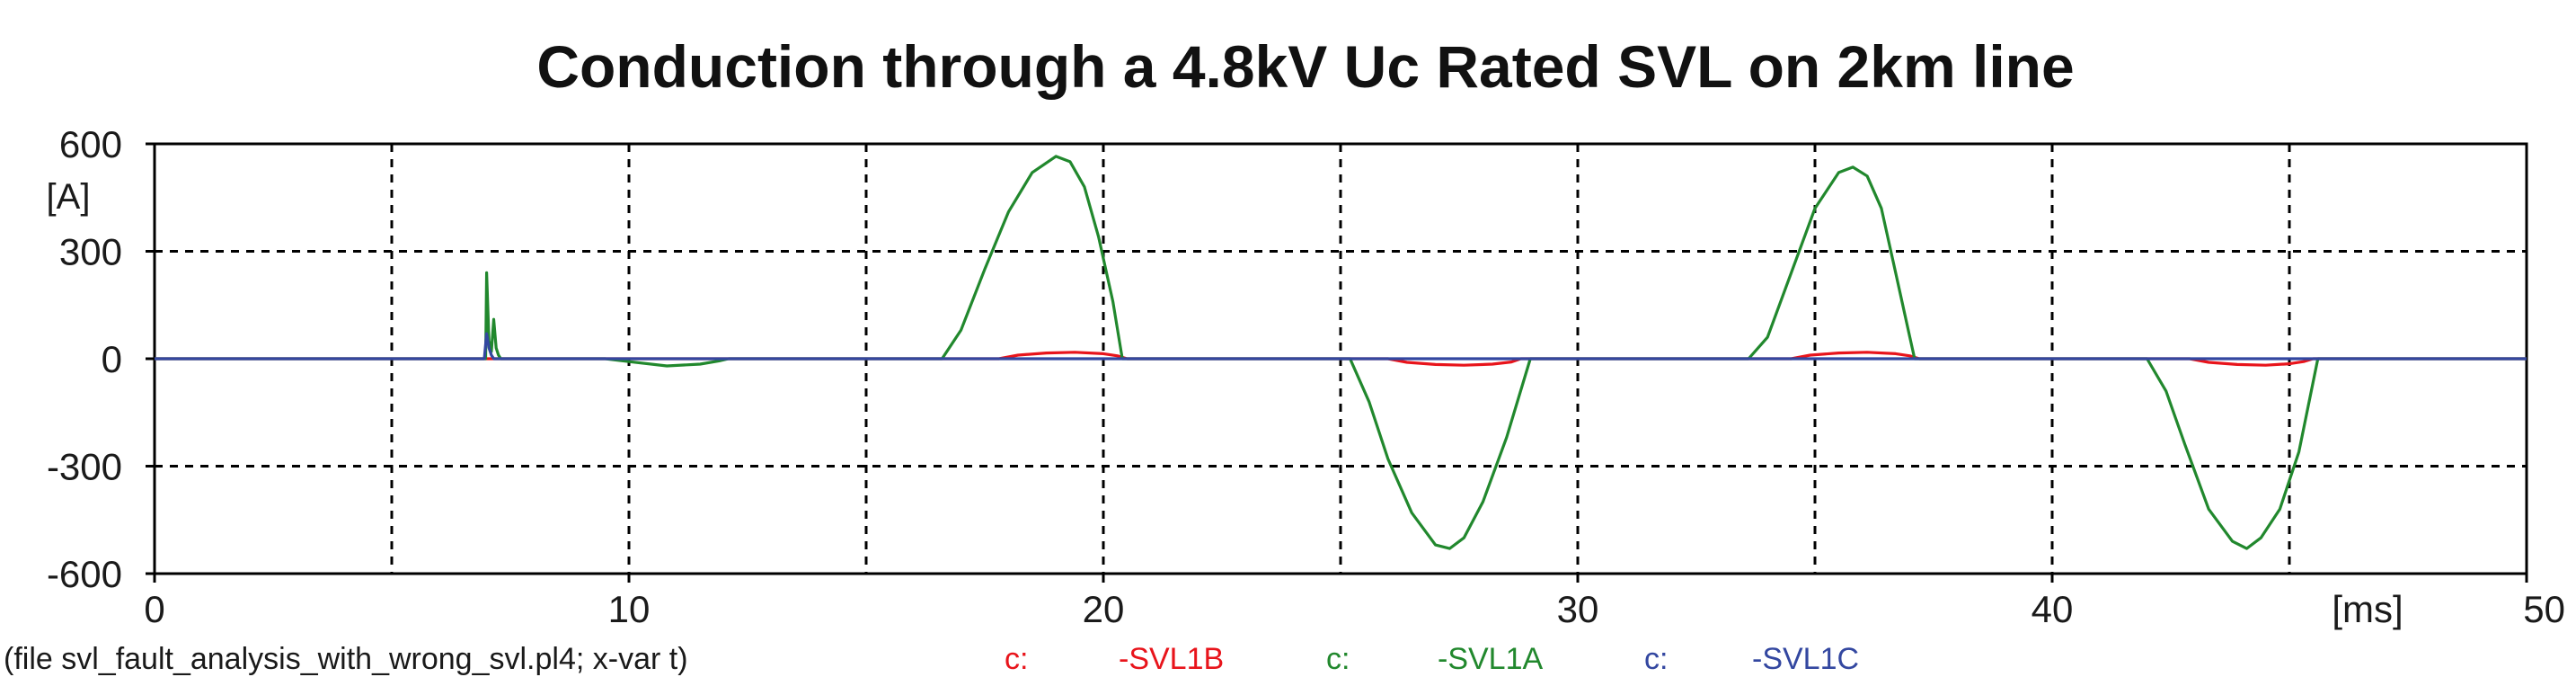 The width and height of the screenshot is (2576, 686). I want to click on x-tick-labels: 0 10 20 30 40 50, so click(1354, 602).